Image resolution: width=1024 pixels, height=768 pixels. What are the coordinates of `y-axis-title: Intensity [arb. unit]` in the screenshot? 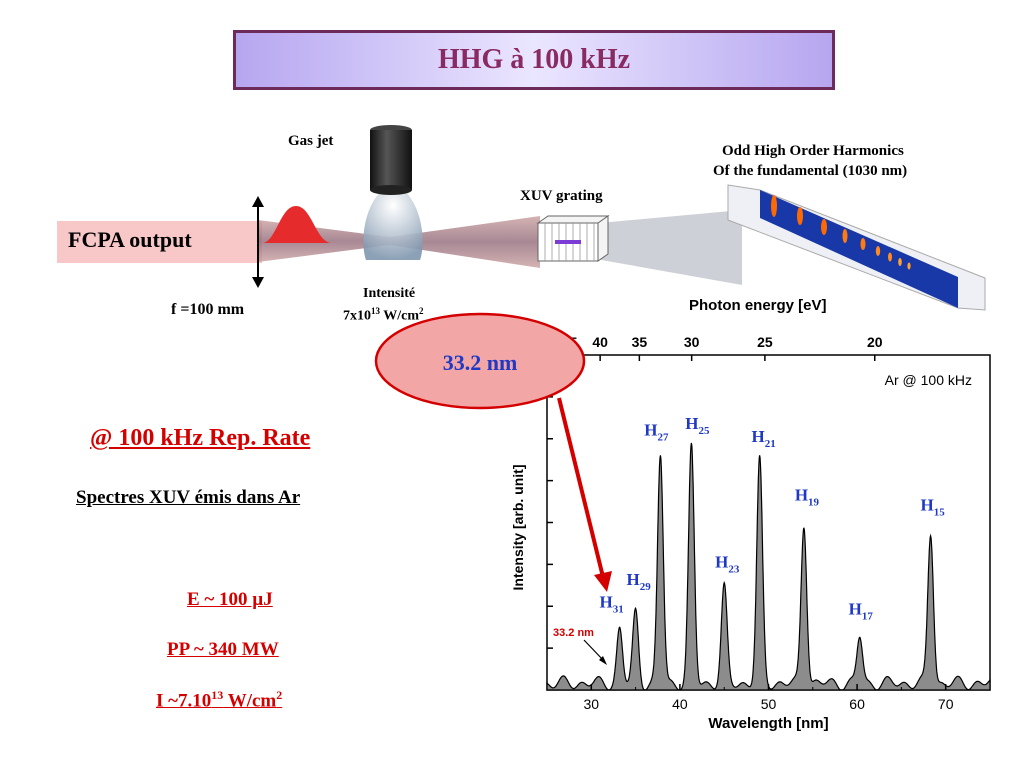 It's located at (518, 528).